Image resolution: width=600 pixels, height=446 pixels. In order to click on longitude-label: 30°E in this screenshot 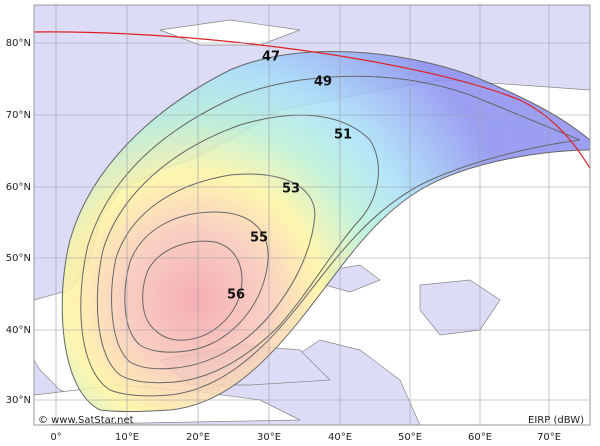, I will do `click(269, 437)`.